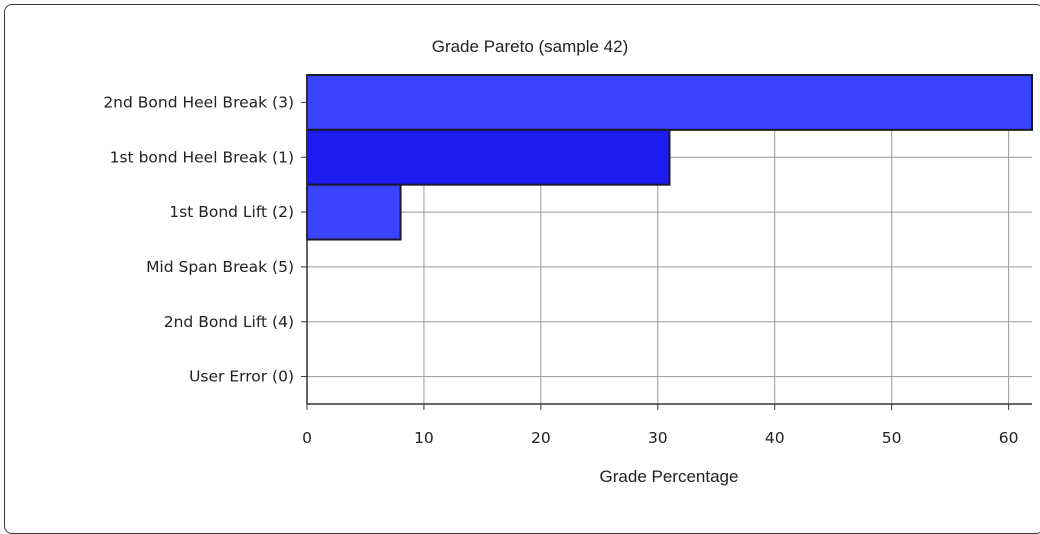 This screenshot has height=534, width=1040. What do you see at coordinates (198, 102) in the screenshot?
I see `category-label-0: 2nd Bond Heel Break (3)` at bounding box center [198, 102].